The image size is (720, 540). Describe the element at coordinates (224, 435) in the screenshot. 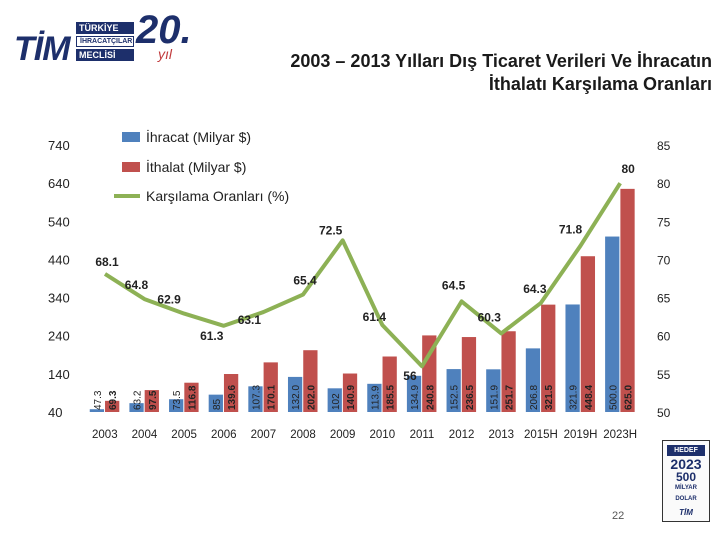

I see `x-tick-2006: 2006` at that location.